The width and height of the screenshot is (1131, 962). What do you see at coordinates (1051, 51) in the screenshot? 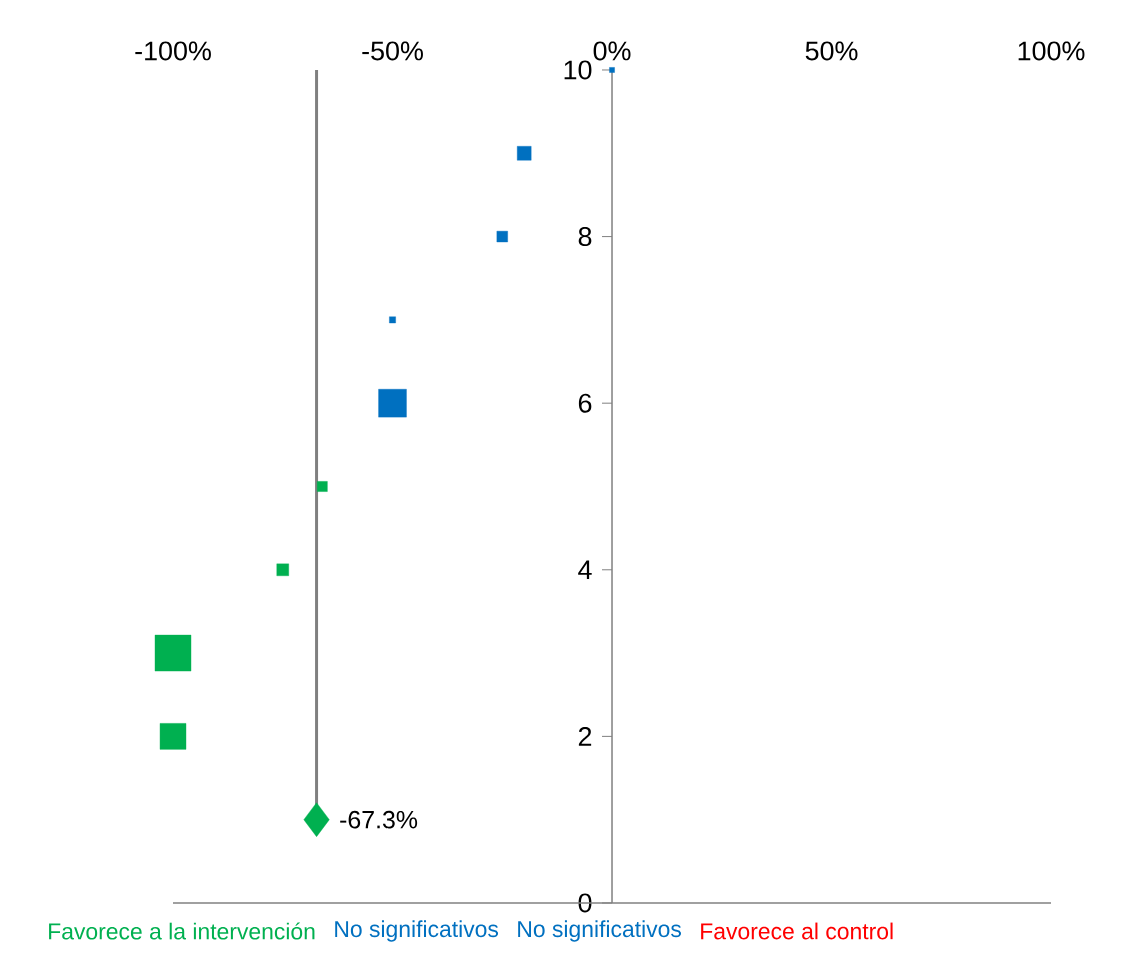
I see `x-tick-label: 100%` at bounding box center [1051, 51].